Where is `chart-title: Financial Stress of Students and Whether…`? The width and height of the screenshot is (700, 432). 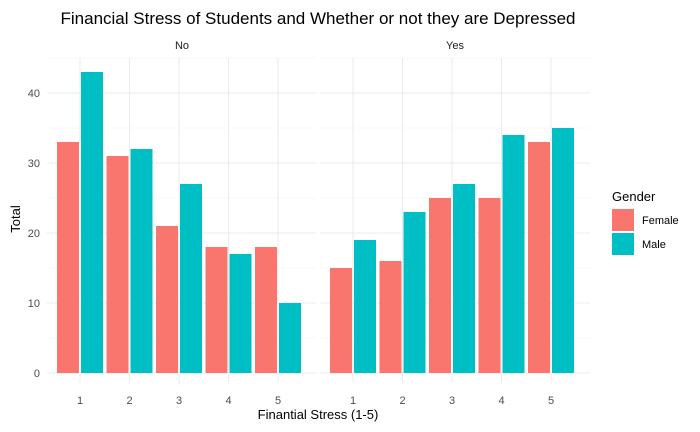
chart-title: Financial Stress of Students and Whether… is located at coordinates (318, 18).